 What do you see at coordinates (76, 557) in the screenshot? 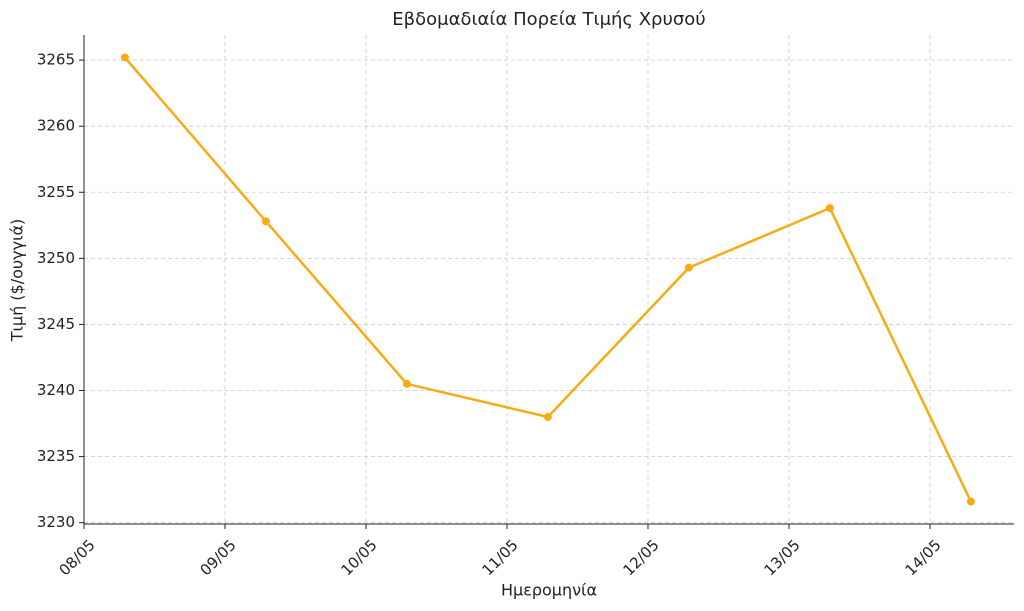
I see `x-tick-label: 08/05` at bounding box center [76, 557].